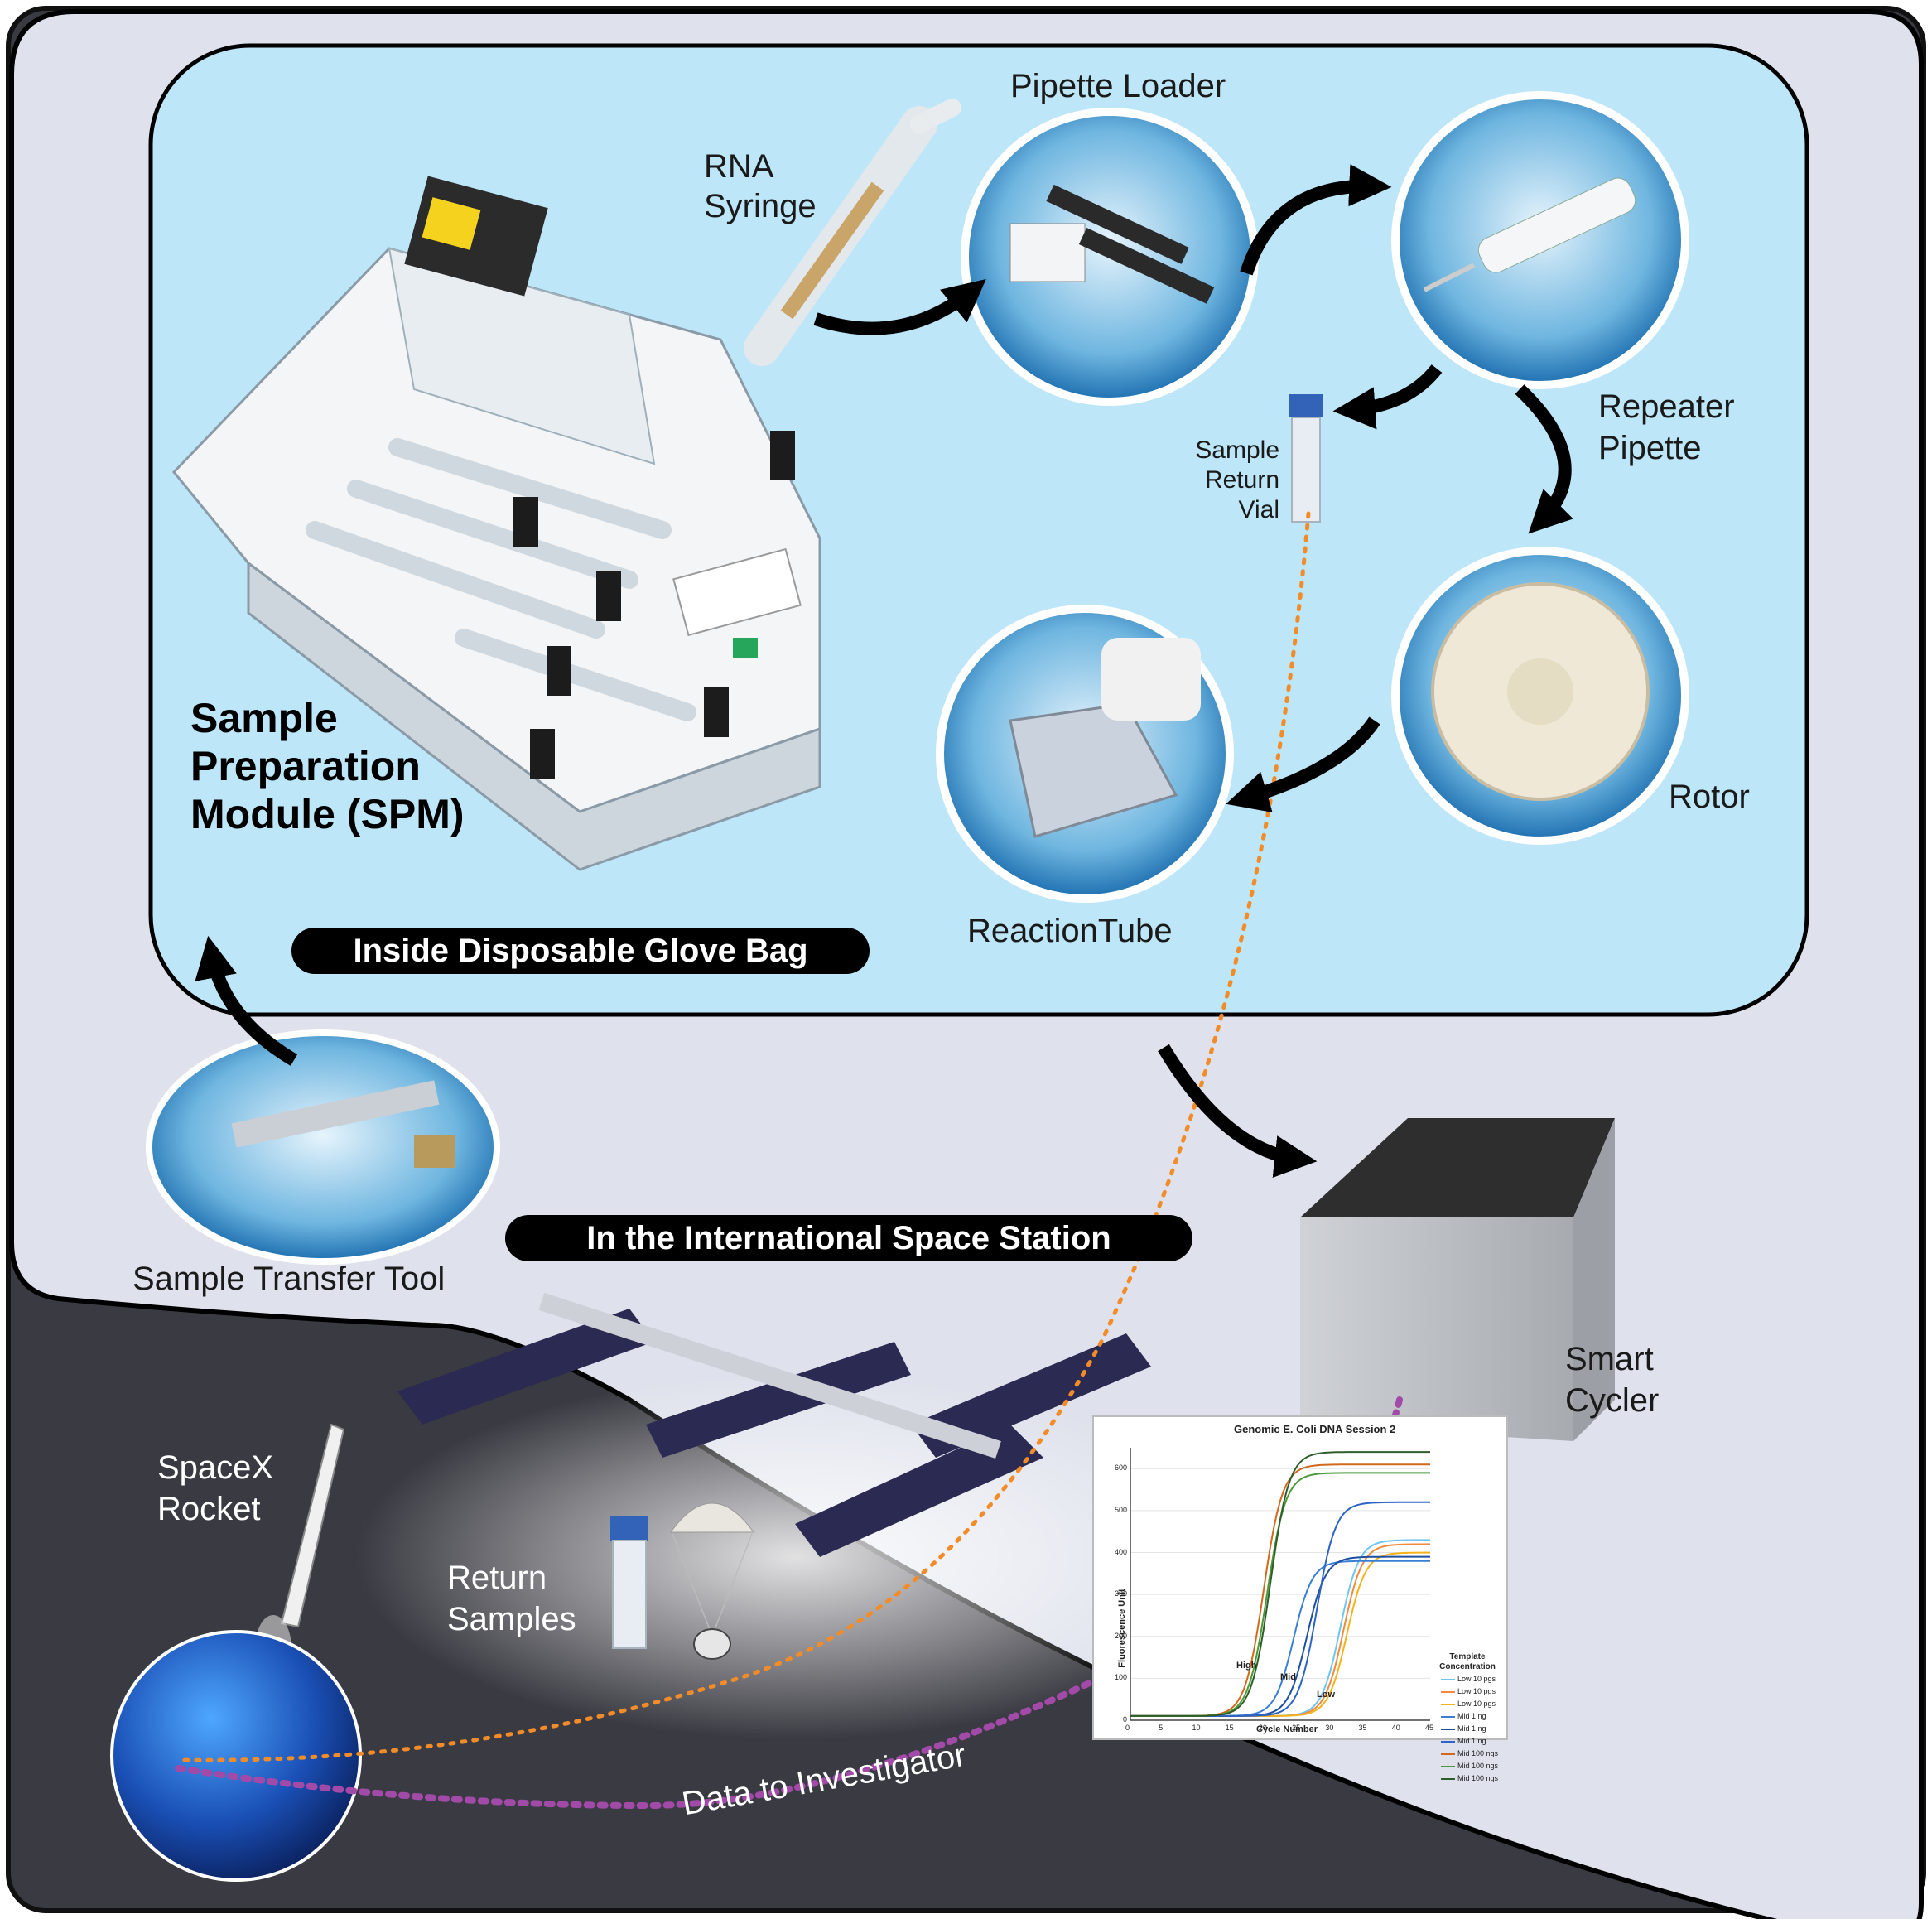 The width and height of the screenshot is (1932, 1919). What do you see at coordinates (1666, 407) in the screenshot?
I see `repeater-pipette-label-line1: Repeater` at bounding box center [1666, 407].